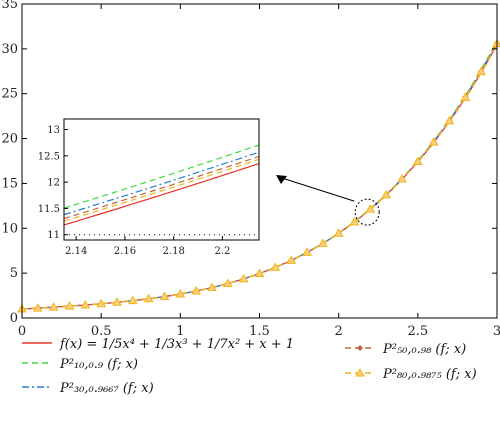 The width and height of the screenshot is (500, 429). I want to click on legend-label-0: f(x) = 1/5x⁴ + 1/3x³ + 1/7x² + x + 1, so click(176, 344).